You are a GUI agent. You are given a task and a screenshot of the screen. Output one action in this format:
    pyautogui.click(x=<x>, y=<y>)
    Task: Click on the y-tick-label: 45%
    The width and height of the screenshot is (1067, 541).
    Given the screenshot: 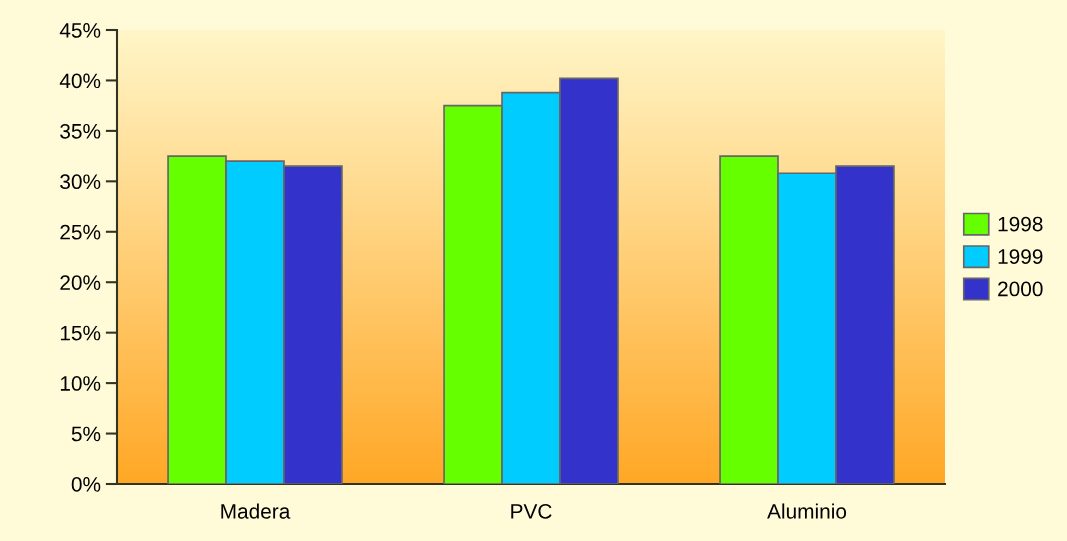 What is the action you would take?
    pyautogui.click(x=80, y=30)
    